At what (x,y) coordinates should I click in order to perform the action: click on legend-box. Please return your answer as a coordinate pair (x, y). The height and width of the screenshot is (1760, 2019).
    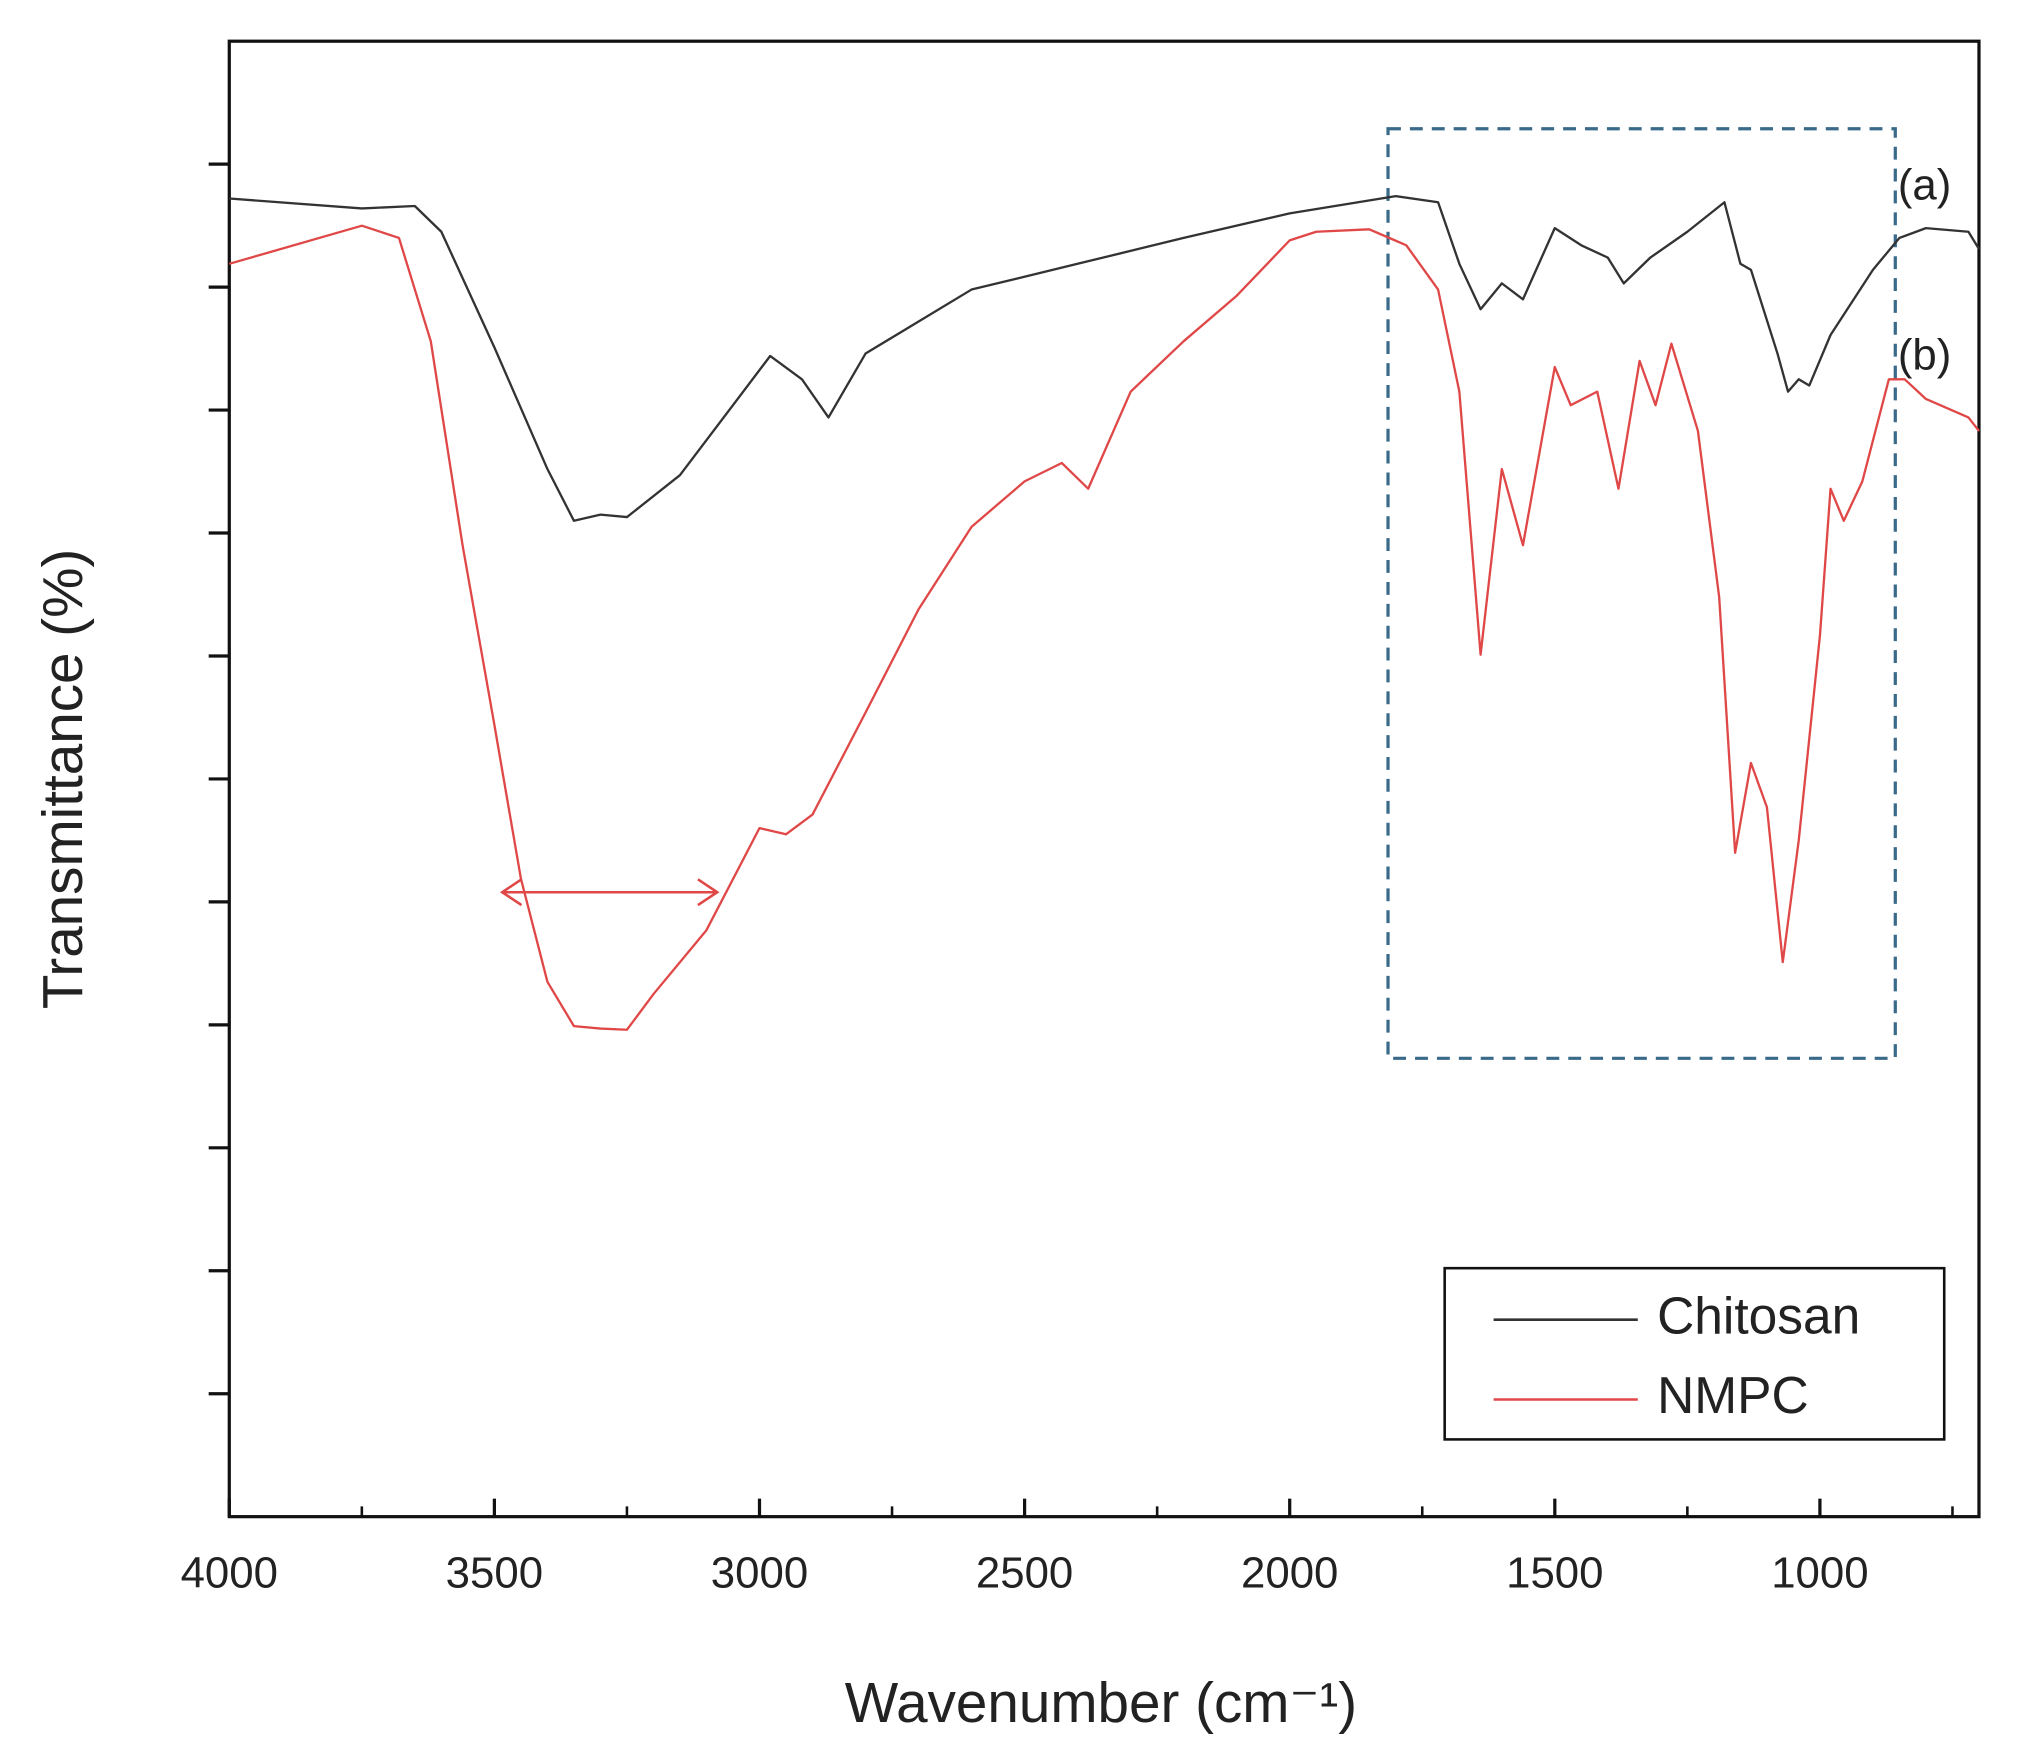
    Looking at the image, I should click on (1694, 1353).